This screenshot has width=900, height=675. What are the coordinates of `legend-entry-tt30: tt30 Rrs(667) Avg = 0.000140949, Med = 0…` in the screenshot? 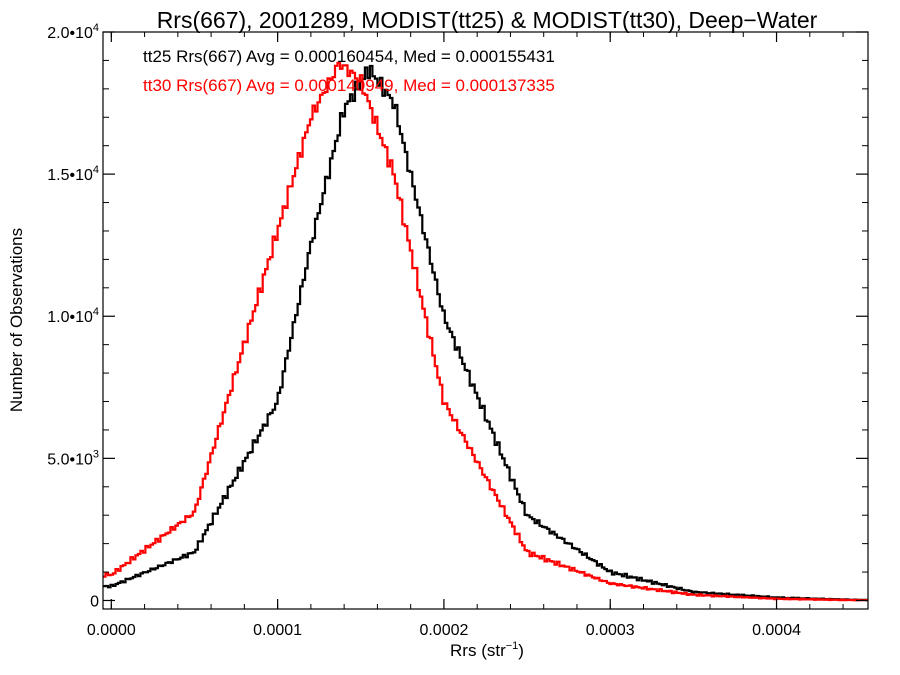 It's located at (349, 85).